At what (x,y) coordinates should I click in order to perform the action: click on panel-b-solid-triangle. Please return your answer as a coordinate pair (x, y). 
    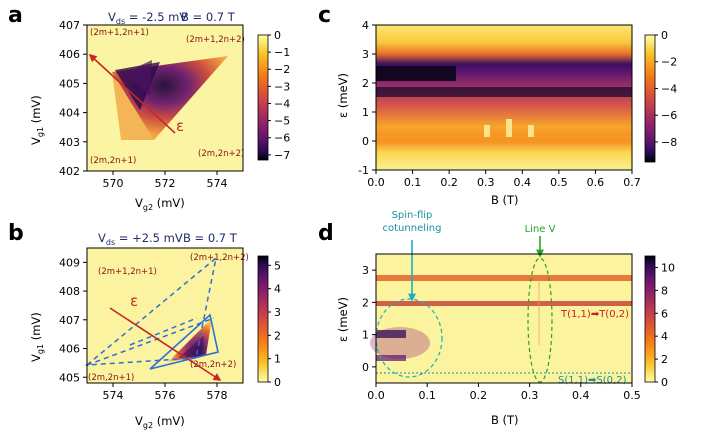
    Looking at the image, I should click on (184, 341).